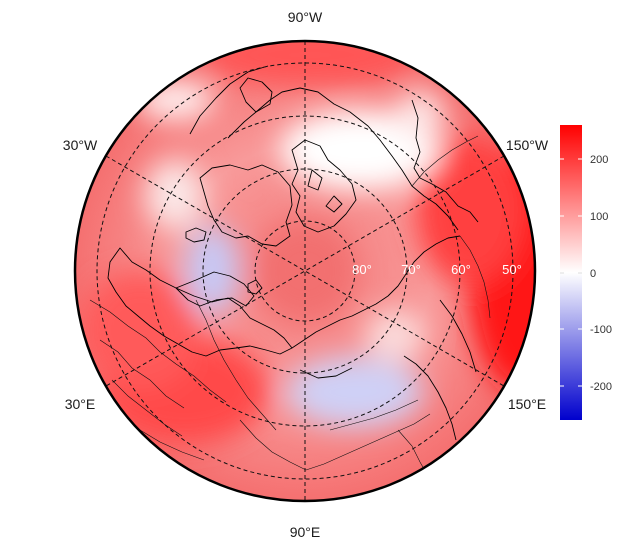  I want to click on colorbar-label-0: 0, so click(593, 274).